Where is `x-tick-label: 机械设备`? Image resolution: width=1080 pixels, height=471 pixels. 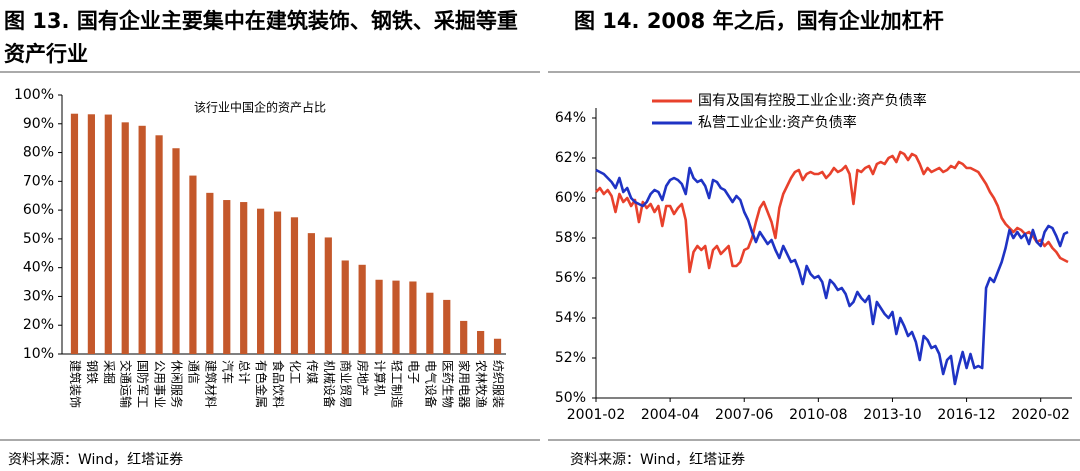
x-tick-label: 机械设备 is located at coordinates (329, 384).